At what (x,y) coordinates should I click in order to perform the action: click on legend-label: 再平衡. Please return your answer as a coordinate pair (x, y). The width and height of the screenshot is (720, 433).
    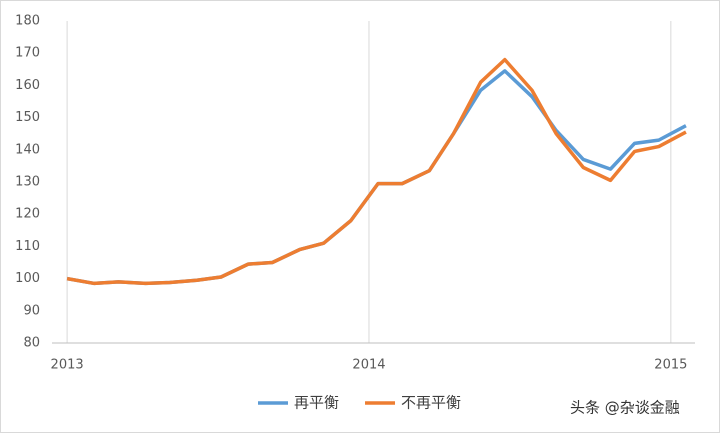
    Looking at the image, I should click on (316, 403).